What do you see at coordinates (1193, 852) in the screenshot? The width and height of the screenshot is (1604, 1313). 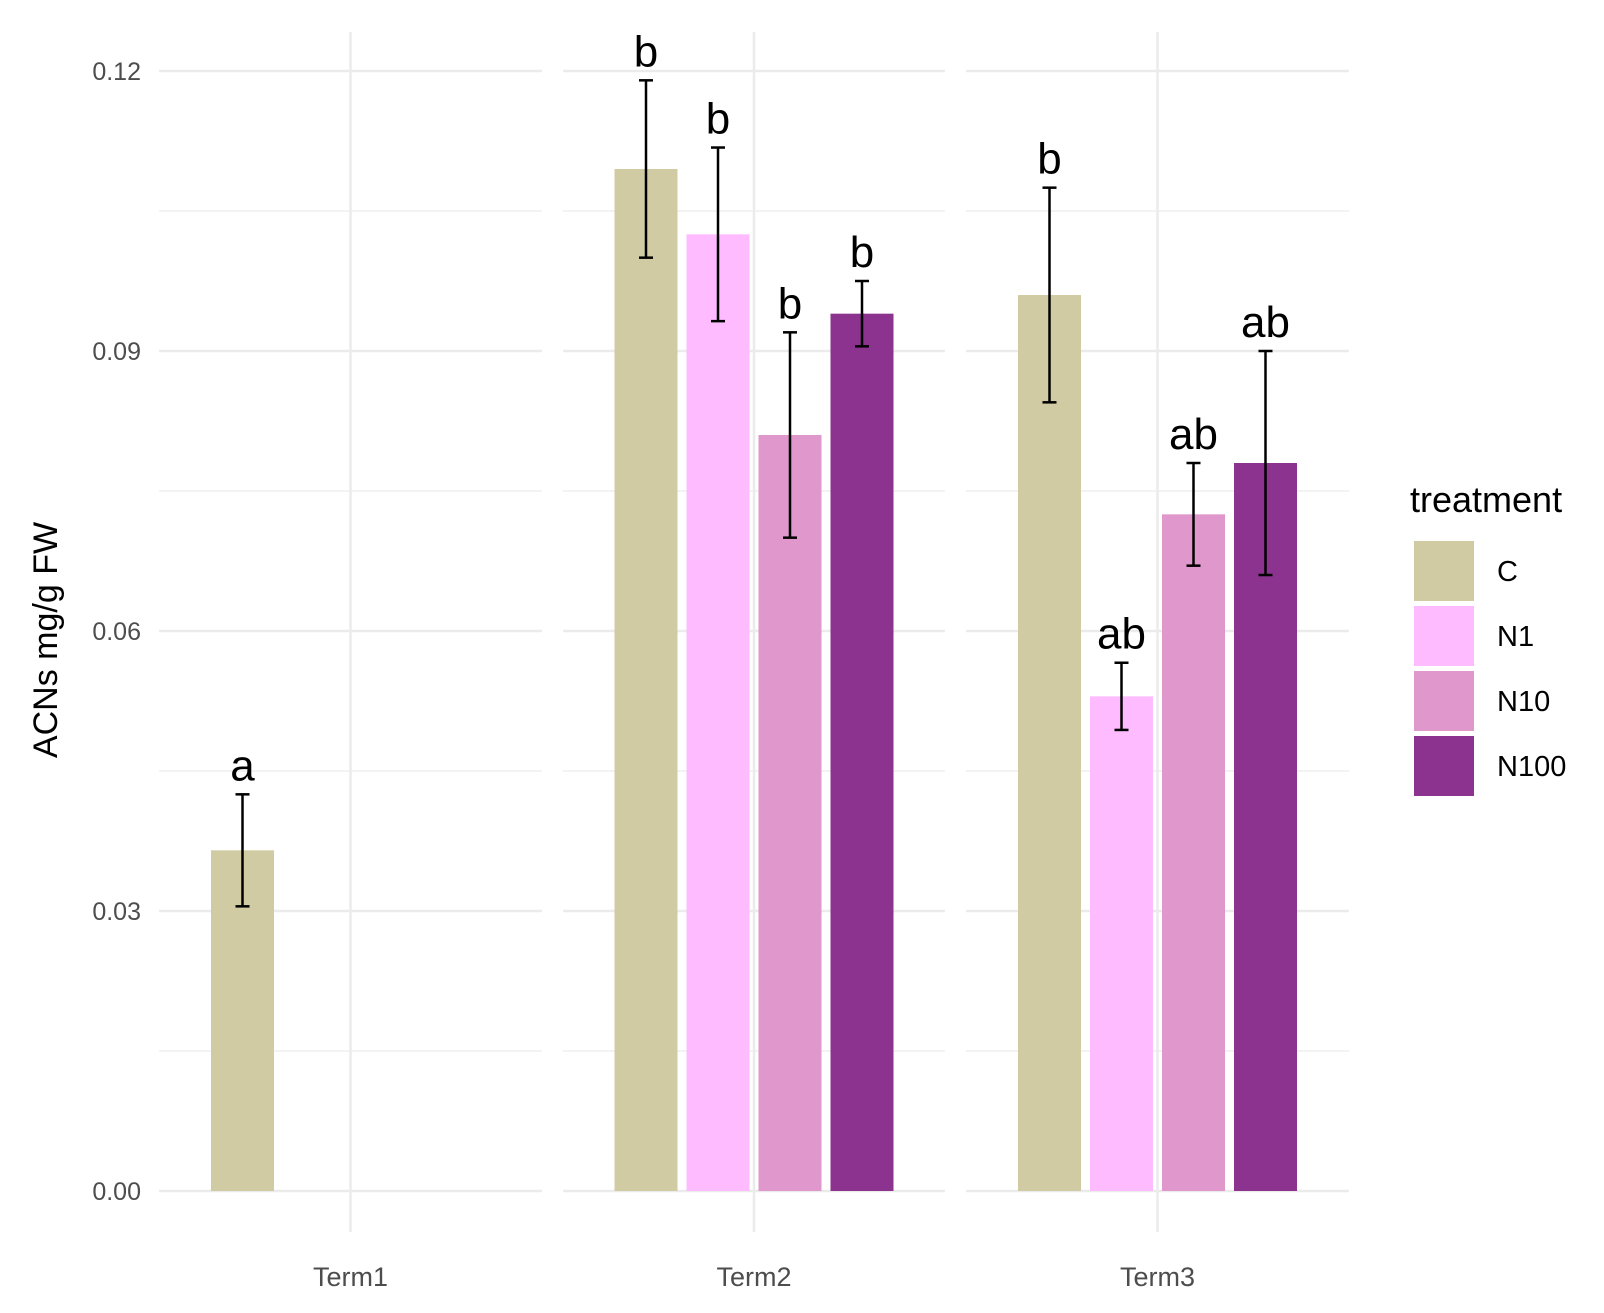 I see `bar-n10-term3` at bounding box center [1193, 852].